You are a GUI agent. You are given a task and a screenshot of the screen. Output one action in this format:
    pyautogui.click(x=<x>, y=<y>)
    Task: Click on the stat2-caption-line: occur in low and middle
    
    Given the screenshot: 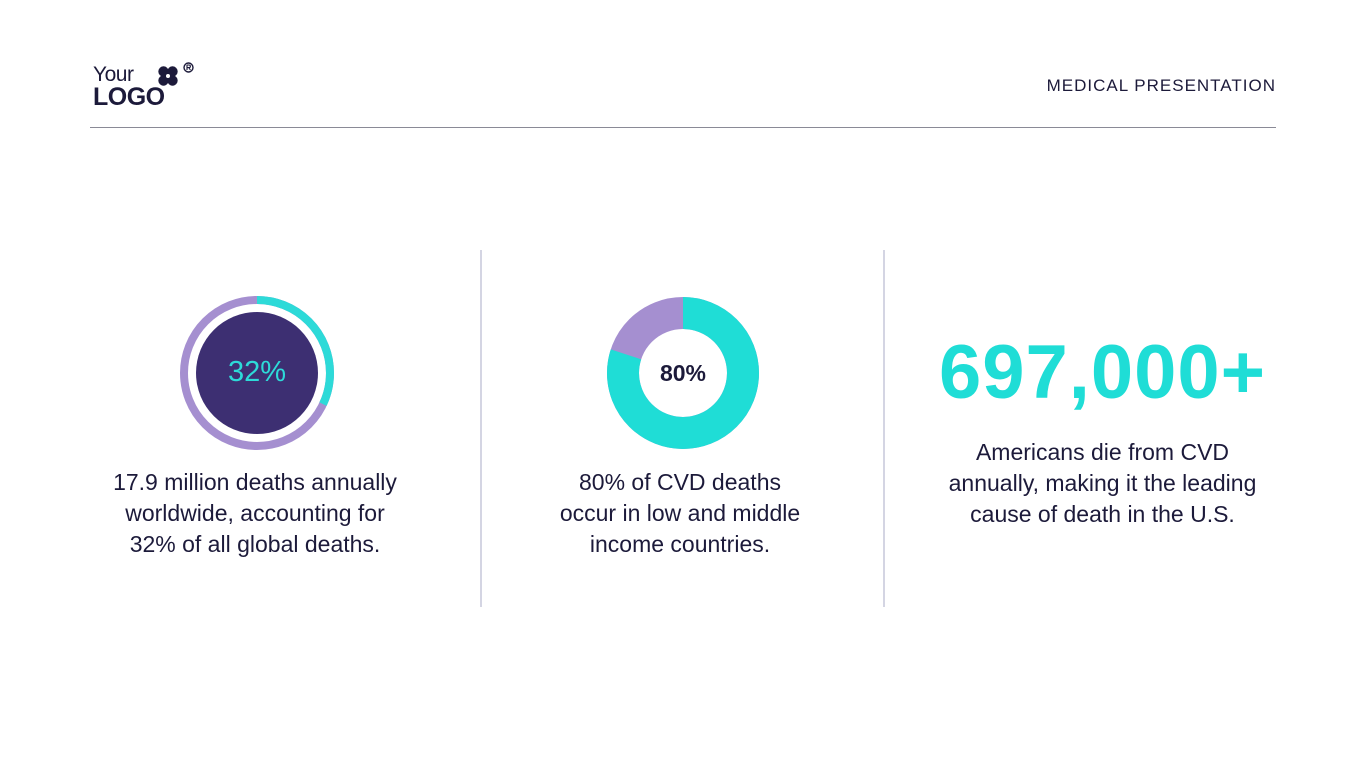 What is the action you would take?
    pyautogui.click(x=680, y=513)
    